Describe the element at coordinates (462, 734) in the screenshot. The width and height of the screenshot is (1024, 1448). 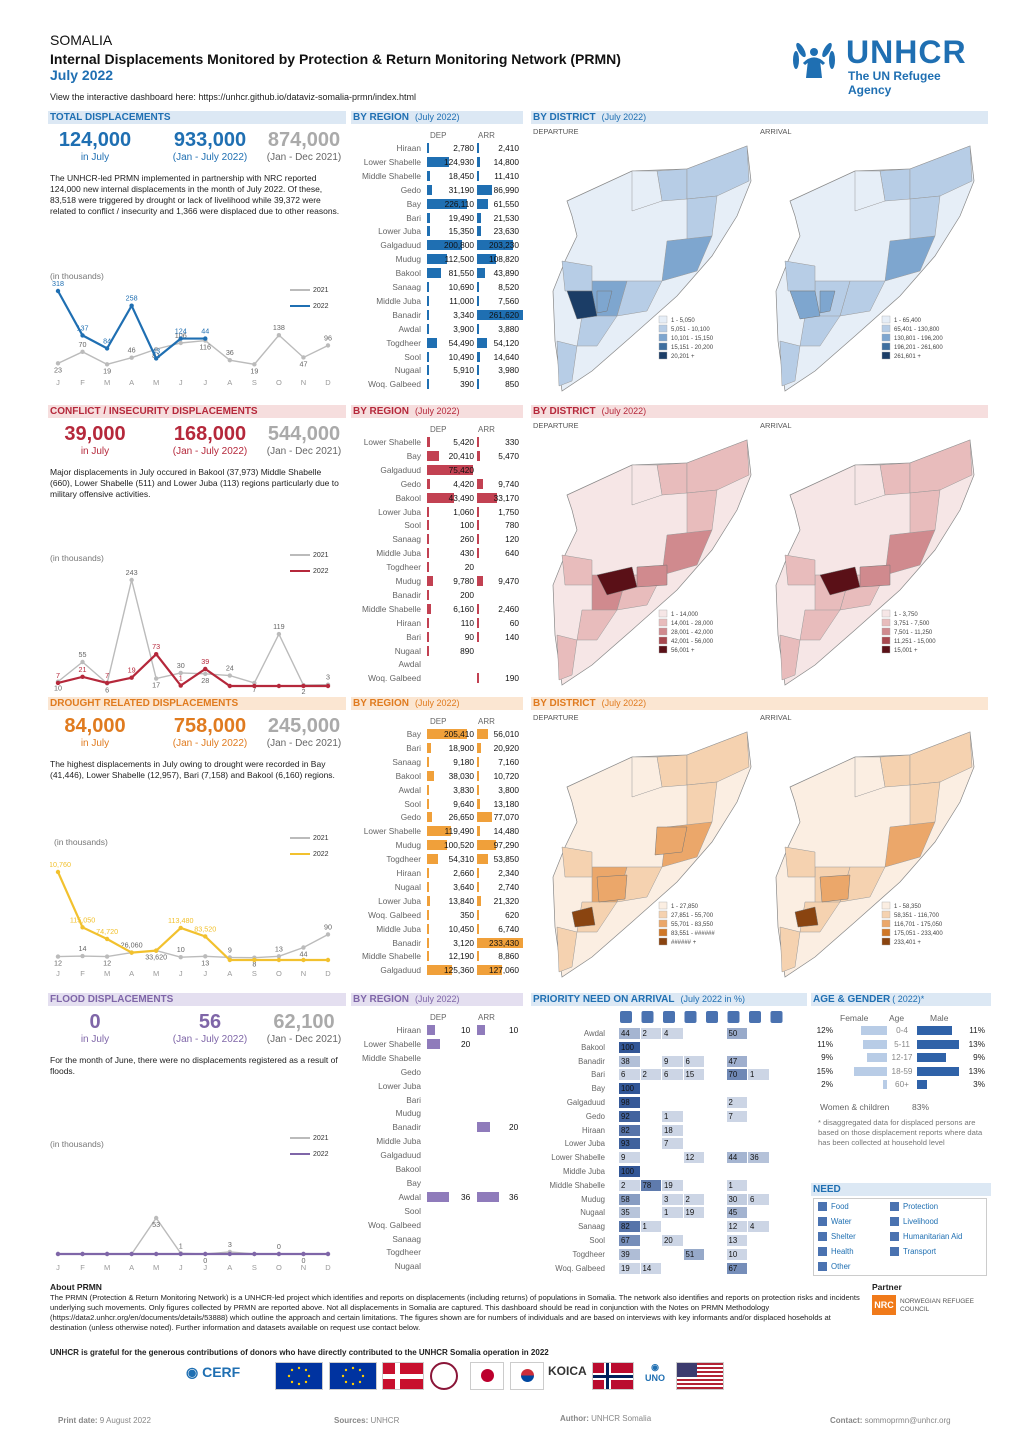
I see `region-row: Bay 205,410 56,010` at that location.